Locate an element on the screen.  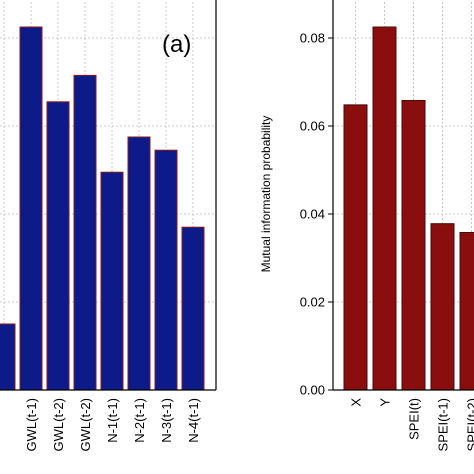
panel-b-x-tick-label: SPEI(t) is located at coordinates (414, 419).